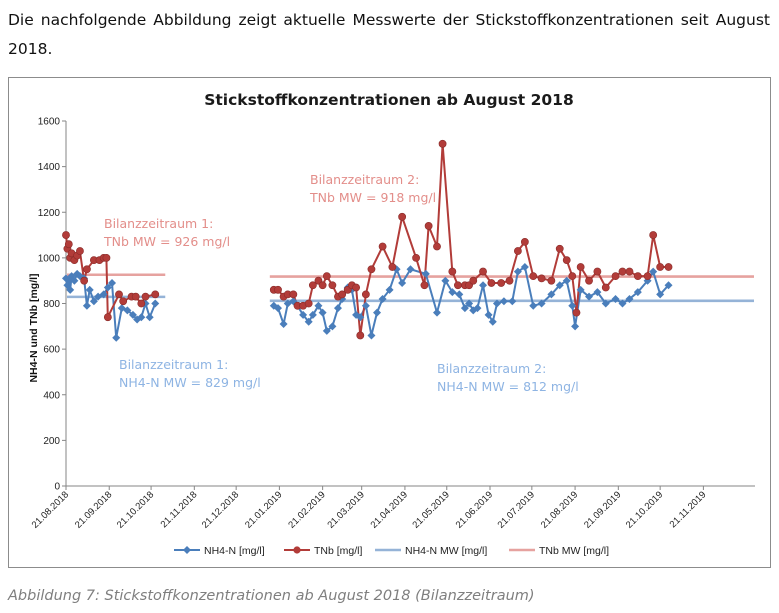 Image resolution: width=779 pixels, height=613 pixels. Describe the element at coordinates (190, 382) in the screenshot. I see `annotation-text: NH4-N MW = 829 mg/l` at that location.